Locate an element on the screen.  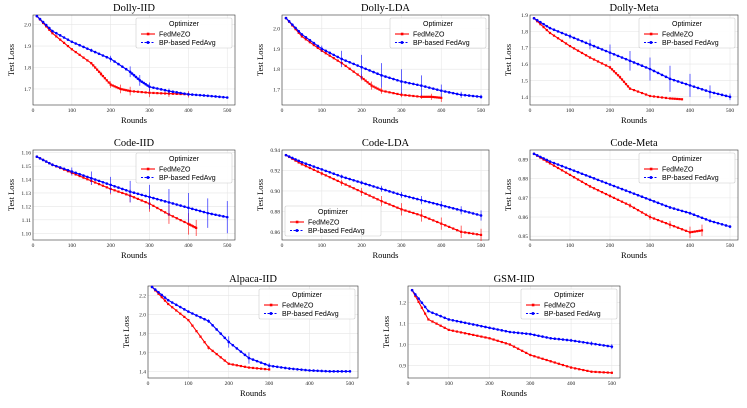
y-tick-label: 2.2 is located at coordinates (142, 296).